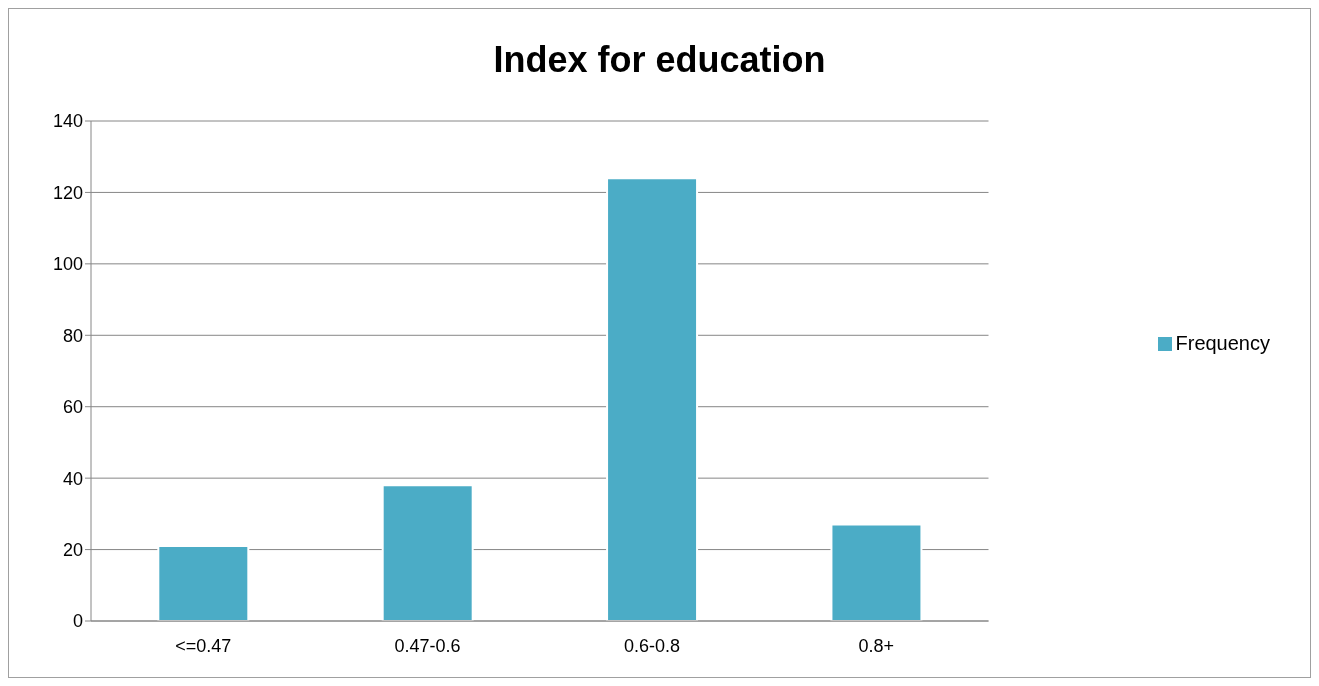  Describe the element at coordinates (67, 264) in the screenshot. I see `y-tick-label: 100` at that location.